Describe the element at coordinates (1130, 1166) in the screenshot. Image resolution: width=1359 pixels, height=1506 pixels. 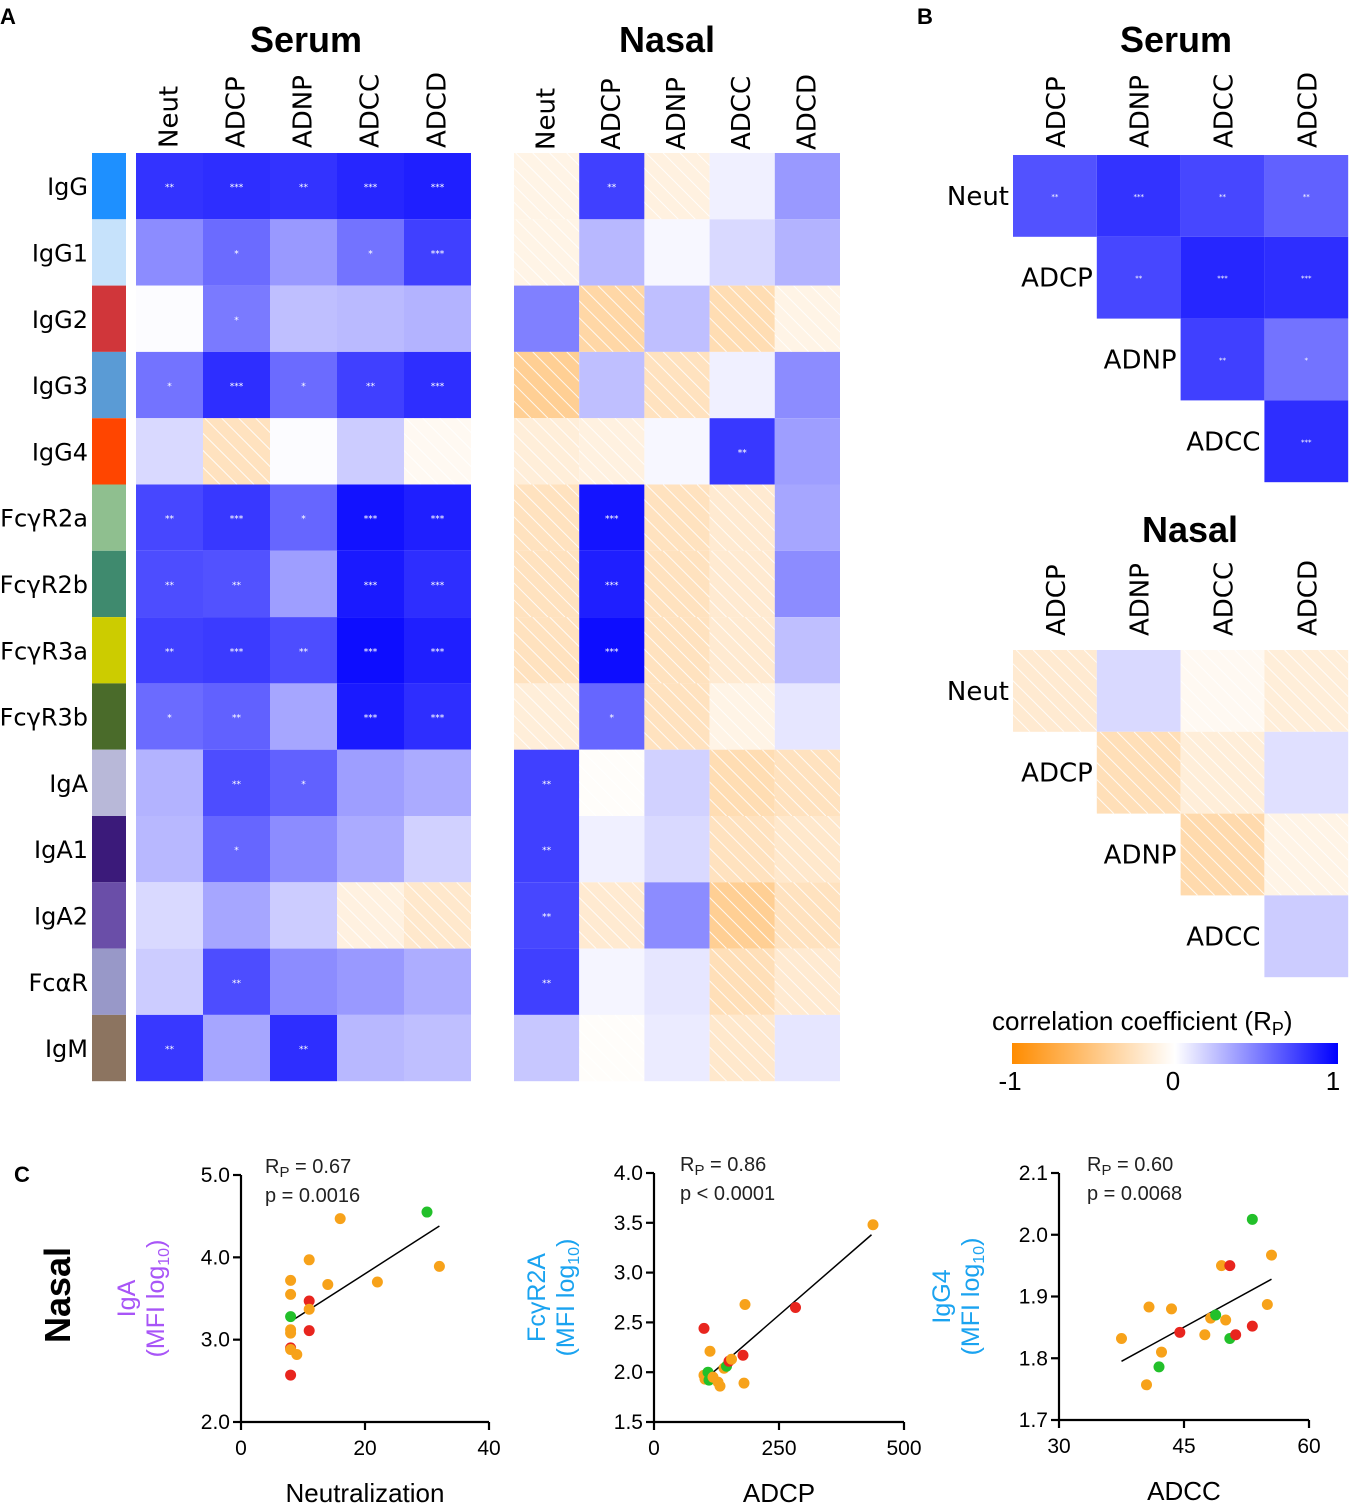
I see `stat-r: RP = 0.60` at that location.